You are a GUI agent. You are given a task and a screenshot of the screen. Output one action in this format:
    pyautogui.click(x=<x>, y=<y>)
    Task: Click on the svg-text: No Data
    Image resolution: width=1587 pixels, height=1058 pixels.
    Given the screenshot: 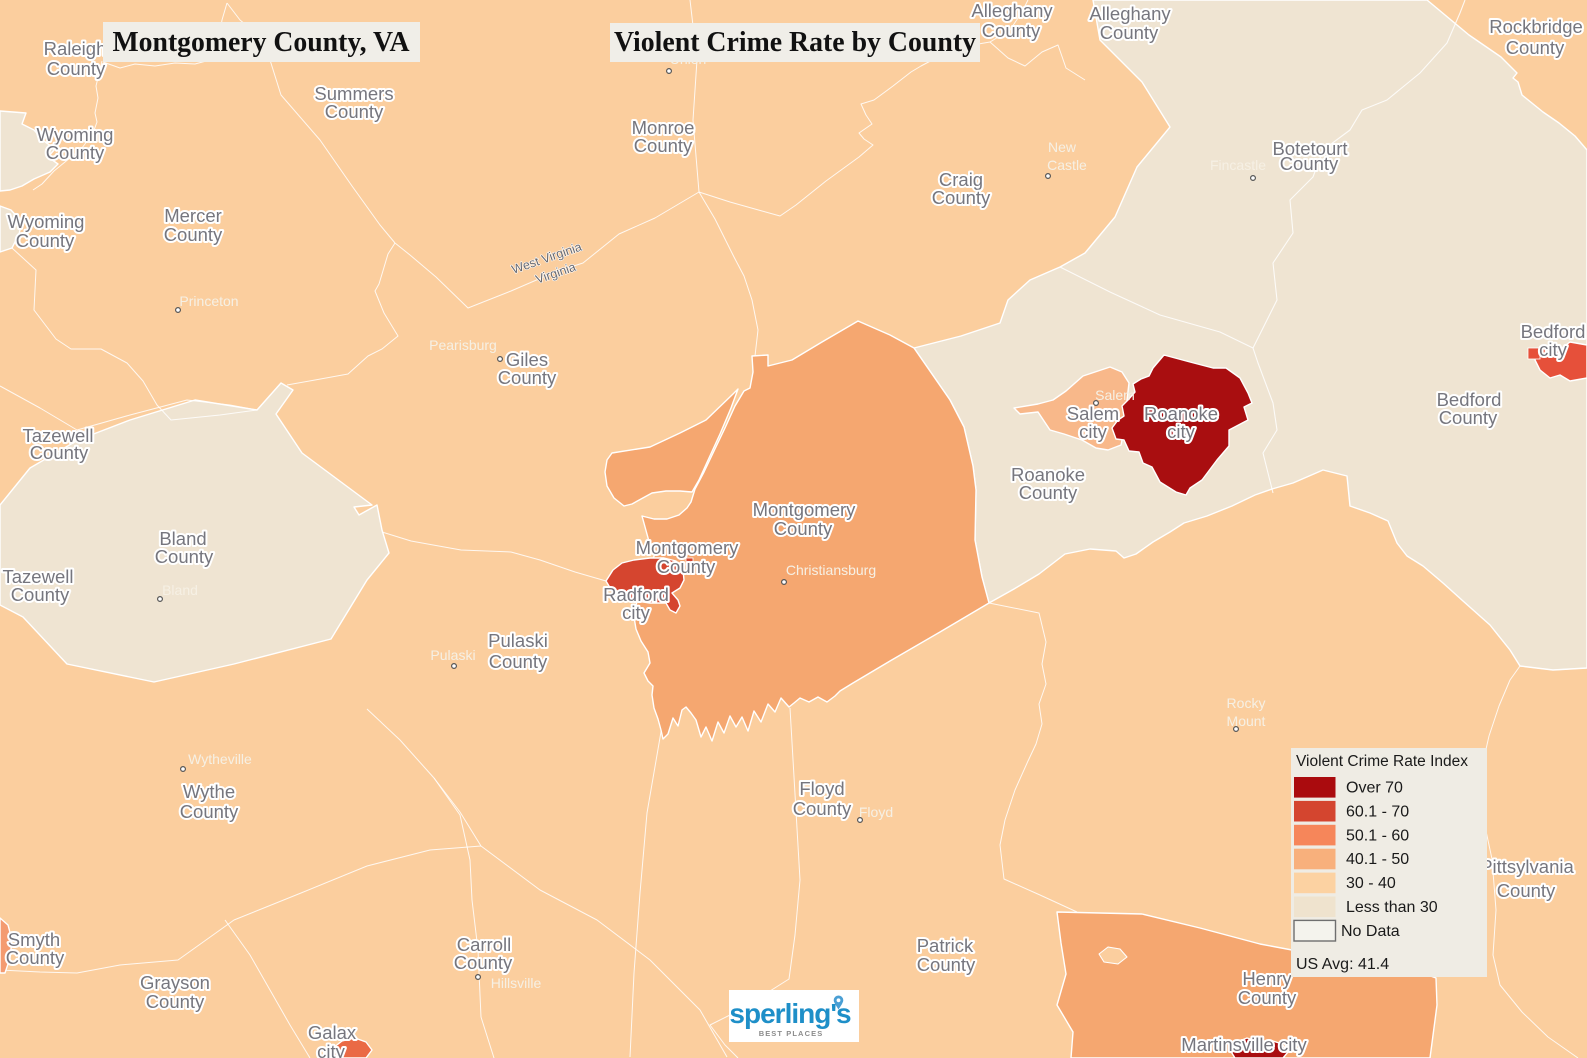 What is the action you would take?
    pyautogui.click(x=1370, y=931)
    